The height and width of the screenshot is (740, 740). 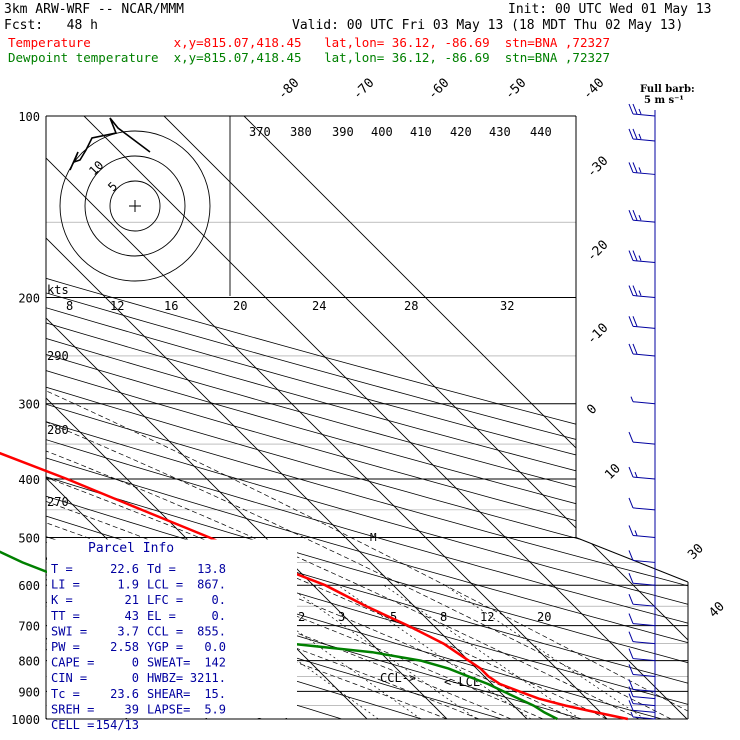 I want to click on parcel-label: LI =, so click(x=65, y=585).